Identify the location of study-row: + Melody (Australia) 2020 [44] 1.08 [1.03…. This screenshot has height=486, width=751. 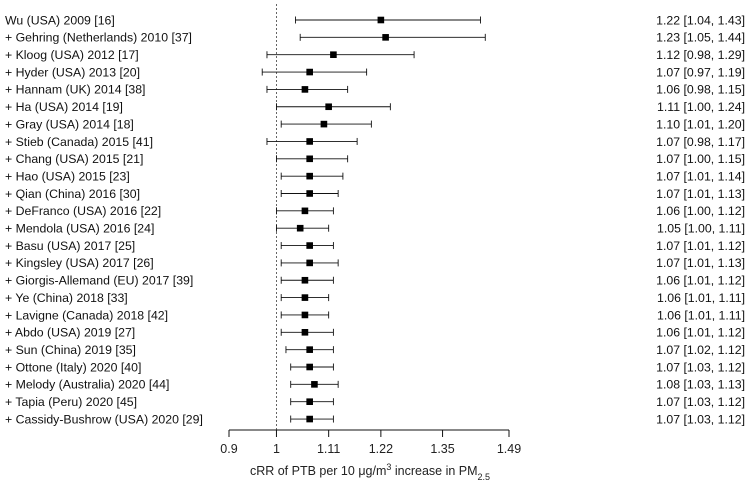
(375, 385).